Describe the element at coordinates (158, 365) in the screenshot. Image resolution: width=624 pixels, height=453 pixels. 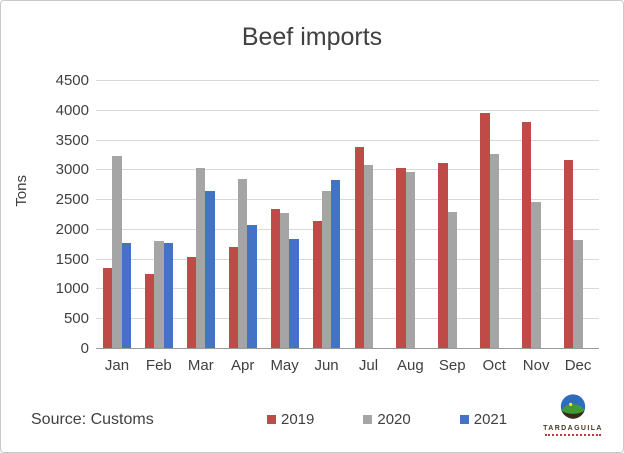
I see `x-tick-label-feb: Feb` at that location.